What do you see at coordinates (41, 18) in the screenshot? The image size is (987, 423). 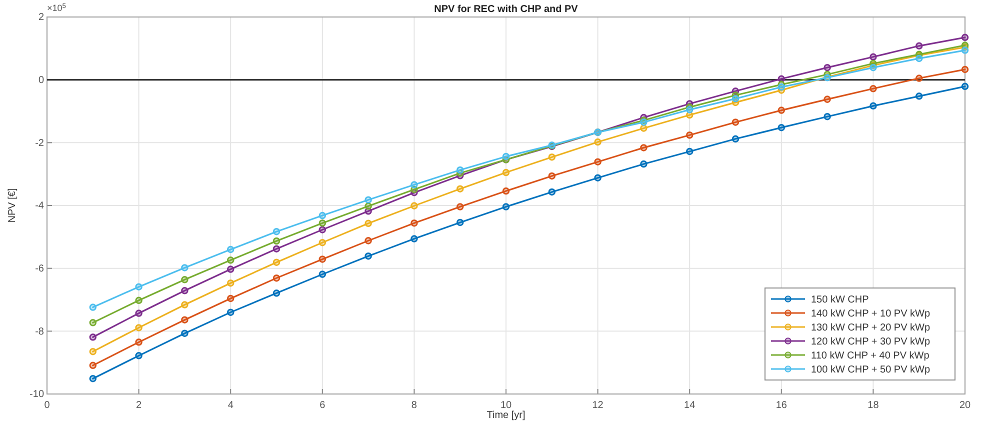 I see `y-tick-label: 2` at bounding box center [41, 18].